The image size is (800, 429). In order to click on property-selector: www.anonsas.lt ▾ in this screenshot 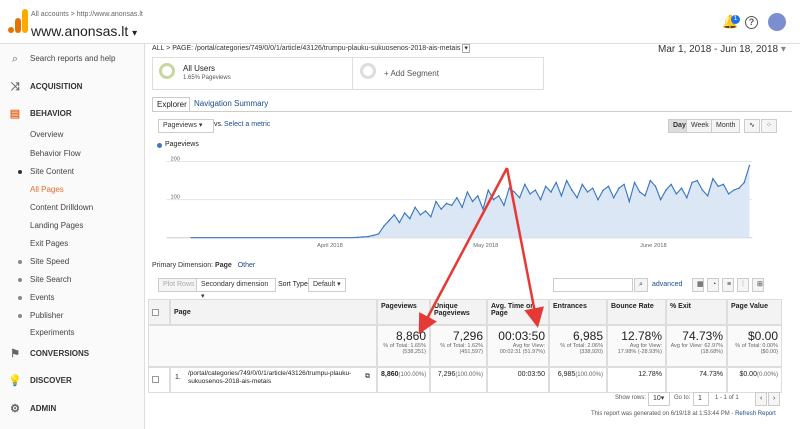, I will do `click(84, 31)`.